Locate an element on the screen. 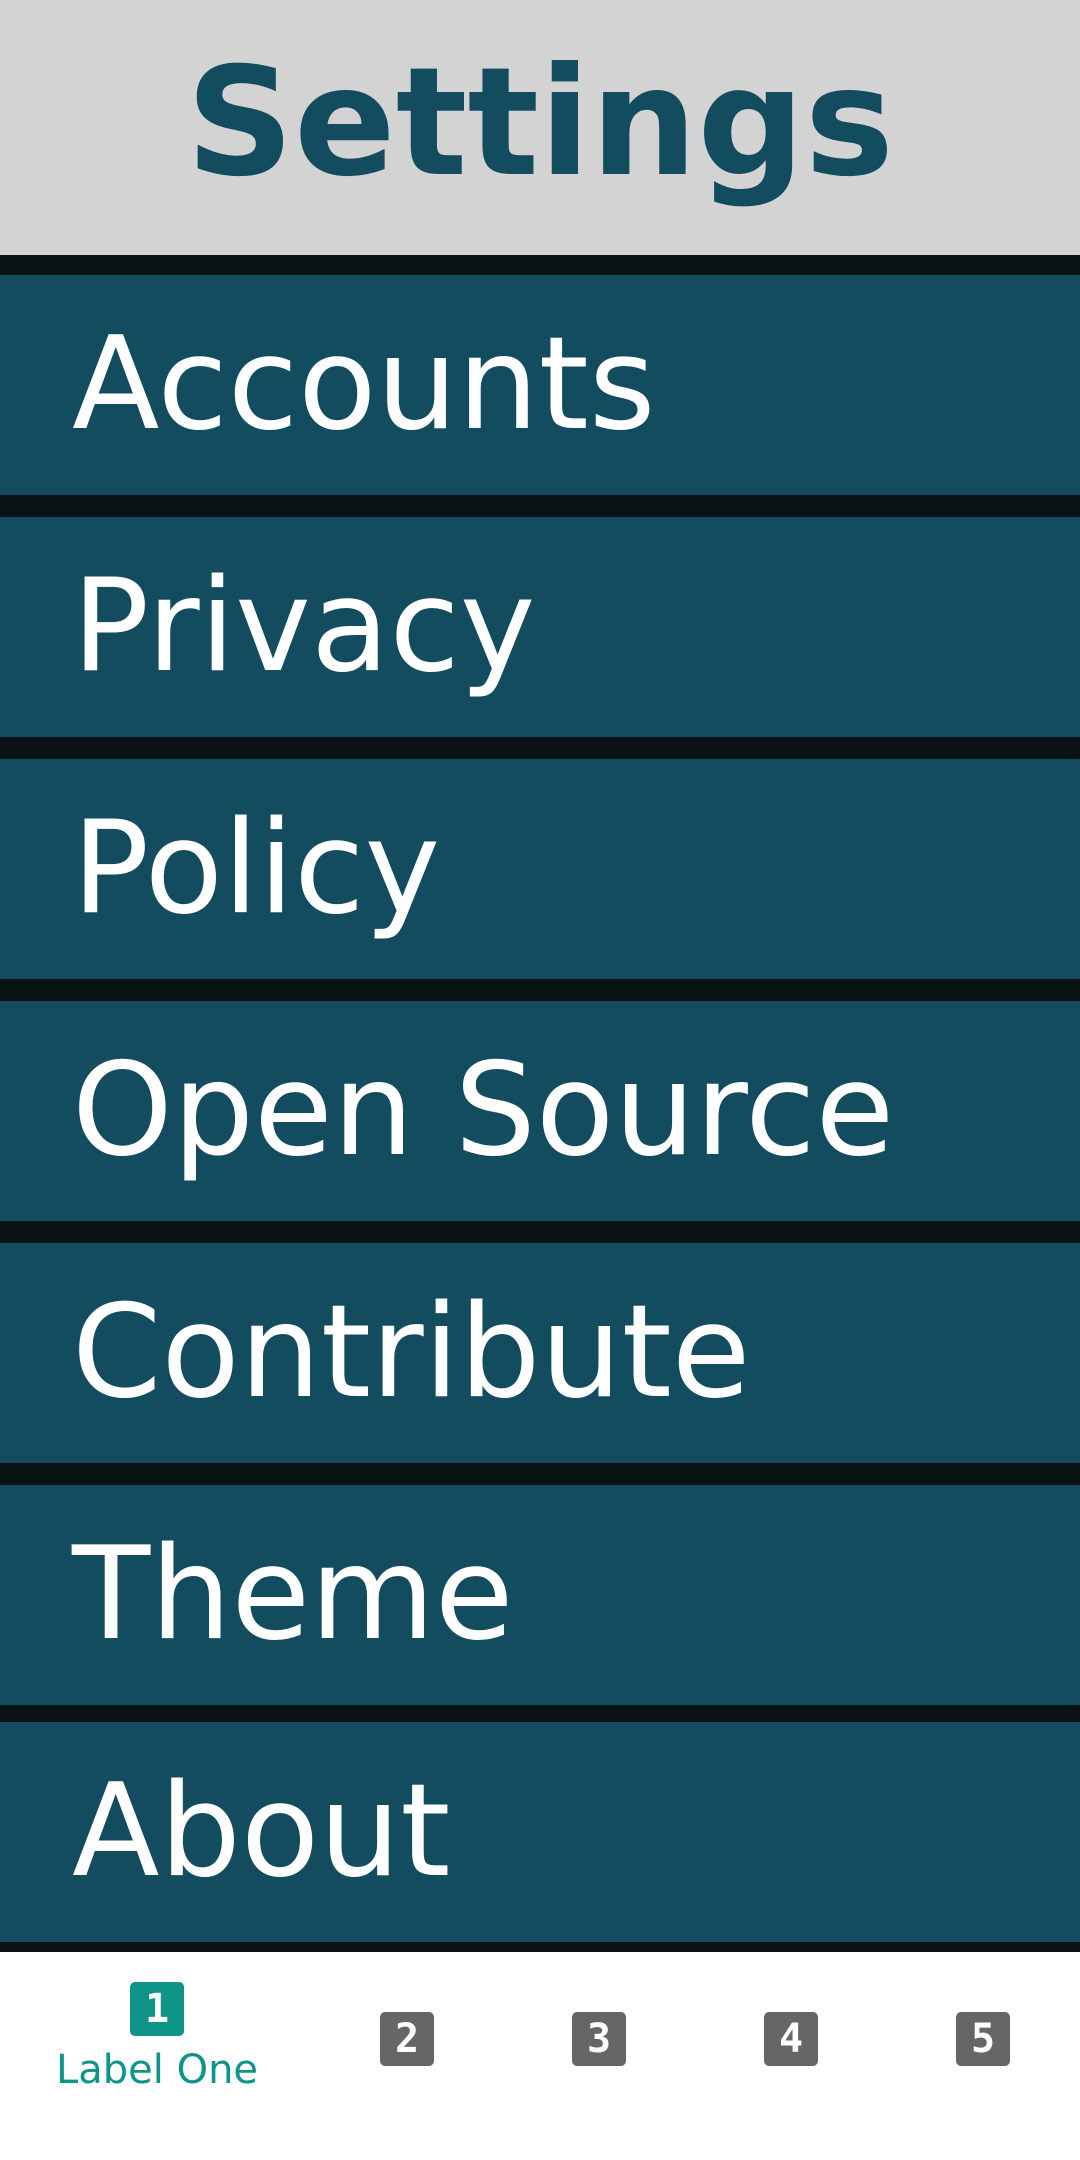 The image size is (1080, 2160). menu-item-accounts: Accounts is located at coordinates (540, 385).